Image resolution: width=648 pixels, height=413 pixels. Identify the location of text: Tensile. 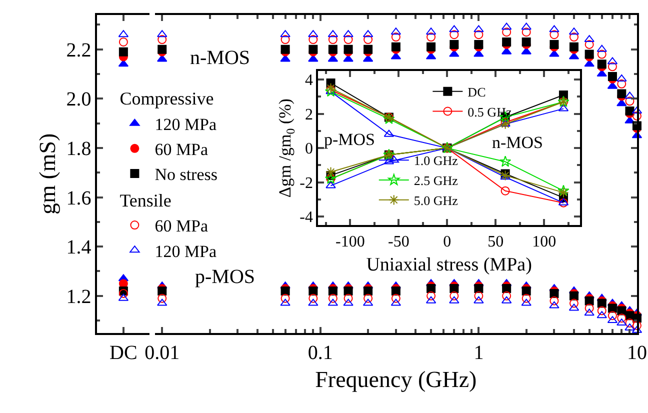
(146, 200).